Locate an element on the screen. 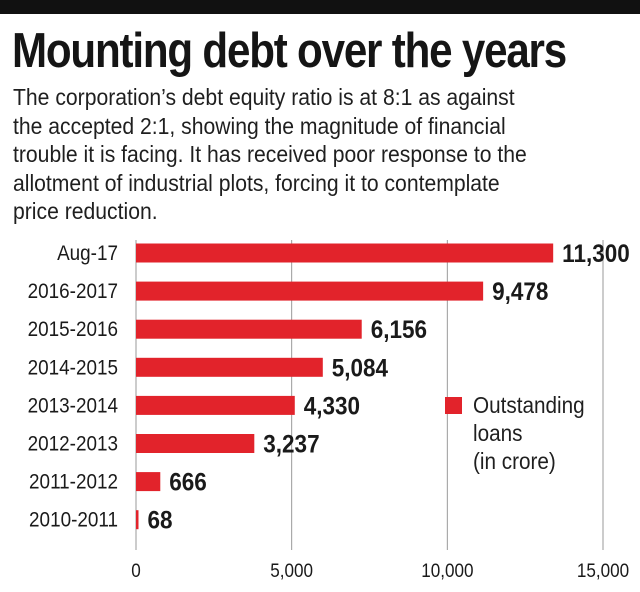  value-label: 5,084 is located at coordinates (360, 368).